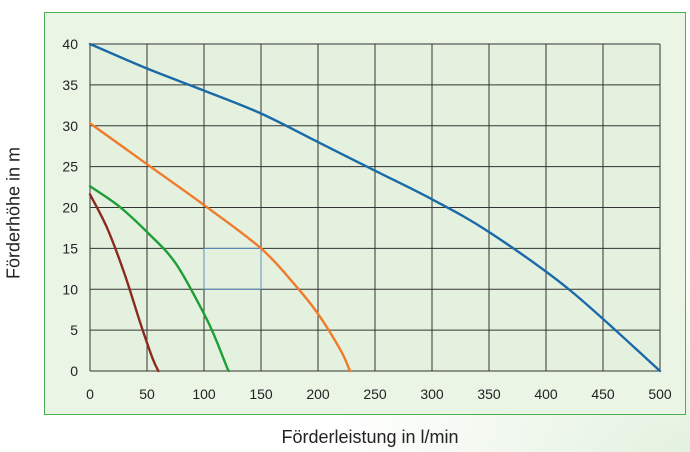  Describe the element at coordinates (70, 126) in the screenshot. I see `y-tick-label: 30` at that location.